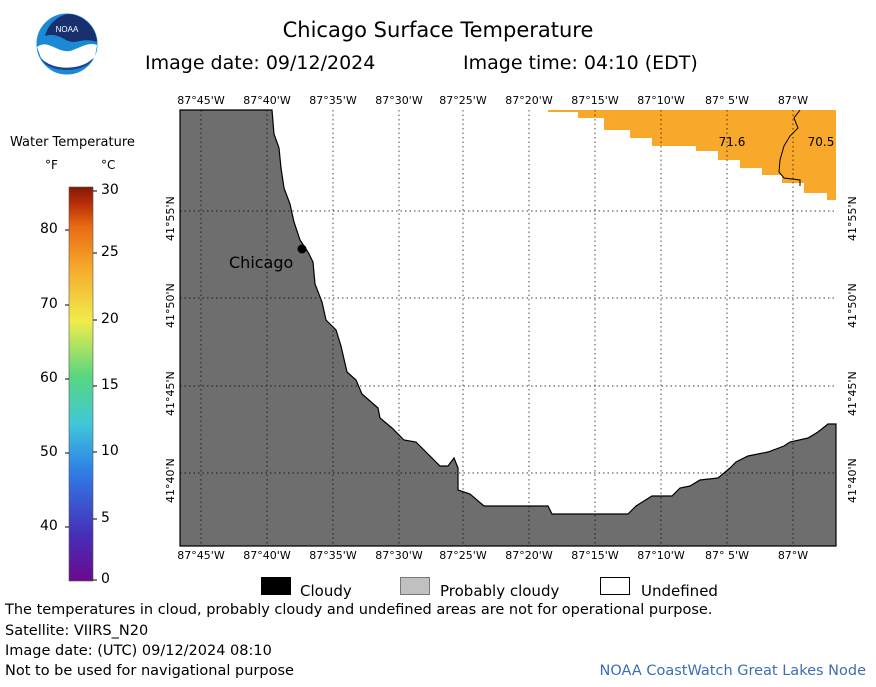 The height and width of the screenshot is (687, 876). I want to click on lon-label-top: 87°10'W, so click(661, 100).